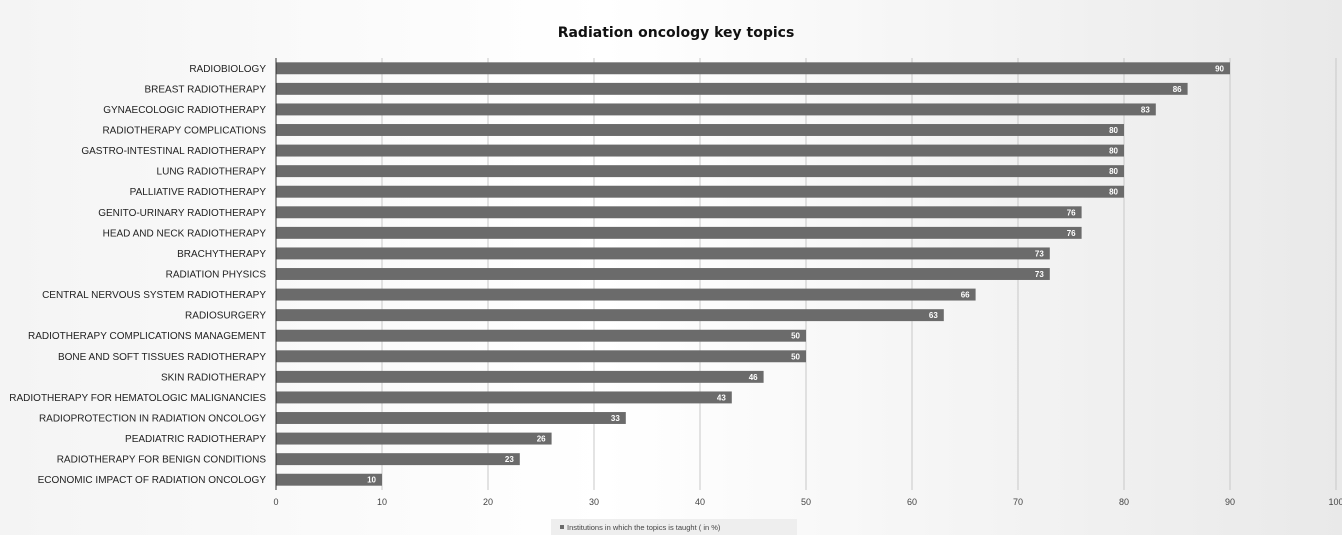  Describe the element at coordinates (182, 213) in the screenshot. I see `category-label: GENITO-URINARY RADIOTHERAPY` at that location.